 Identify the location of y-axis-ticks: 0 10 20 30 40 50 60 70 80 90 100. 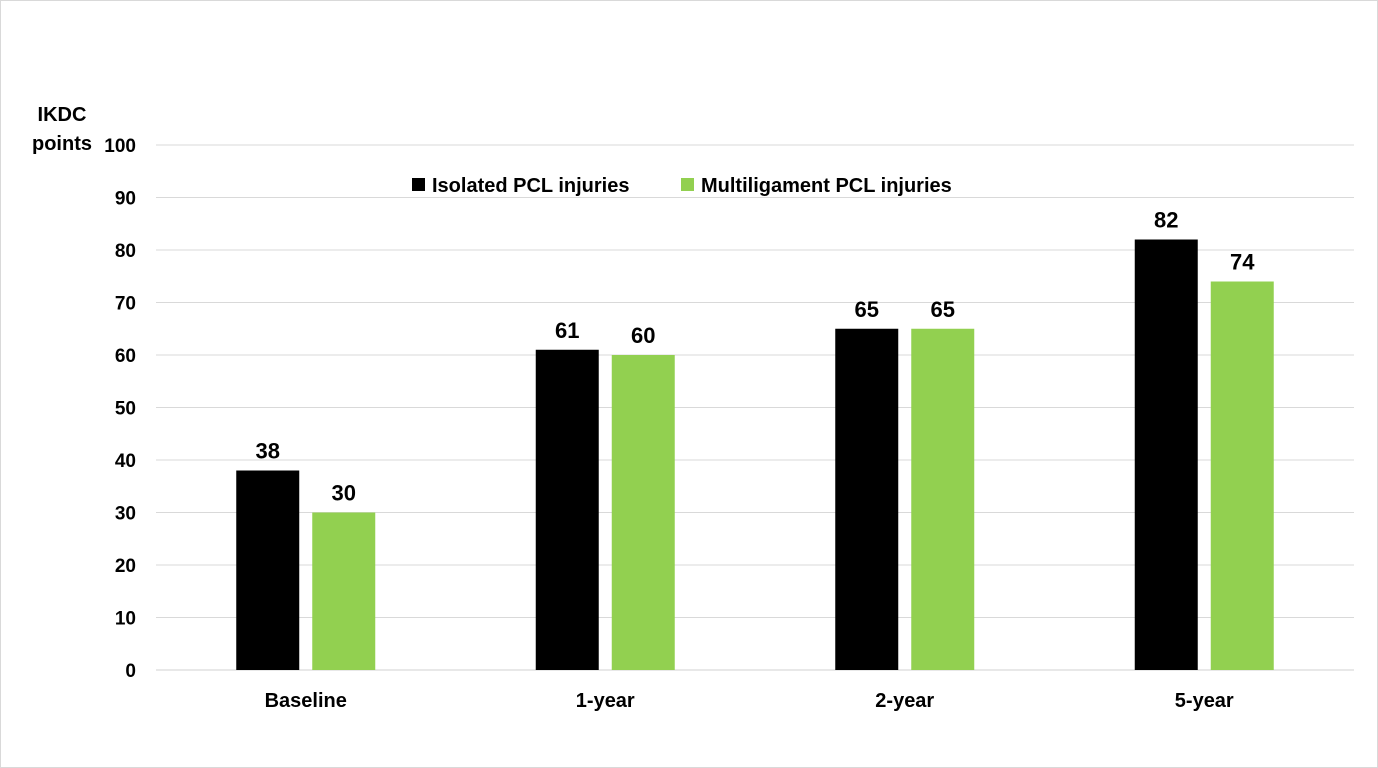
(120, 409).